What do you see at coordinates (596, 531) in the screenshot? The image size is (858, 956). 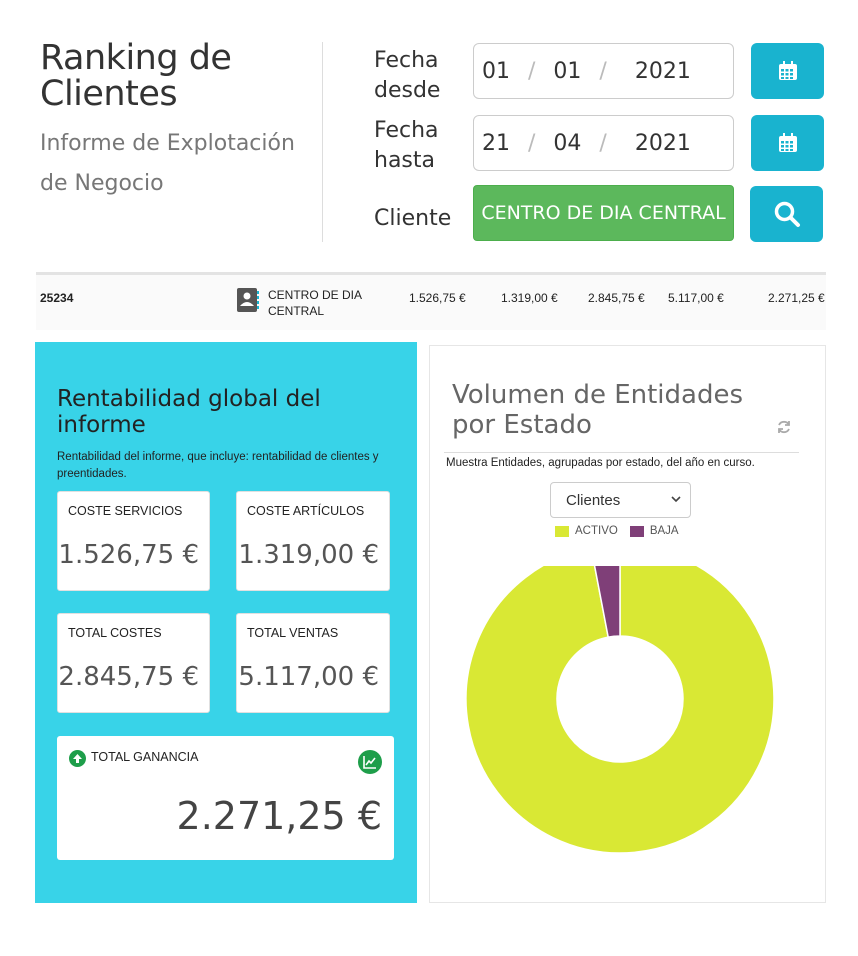 I see `legend-label-activo: ACTIVO` at bounding box center [596, 531].